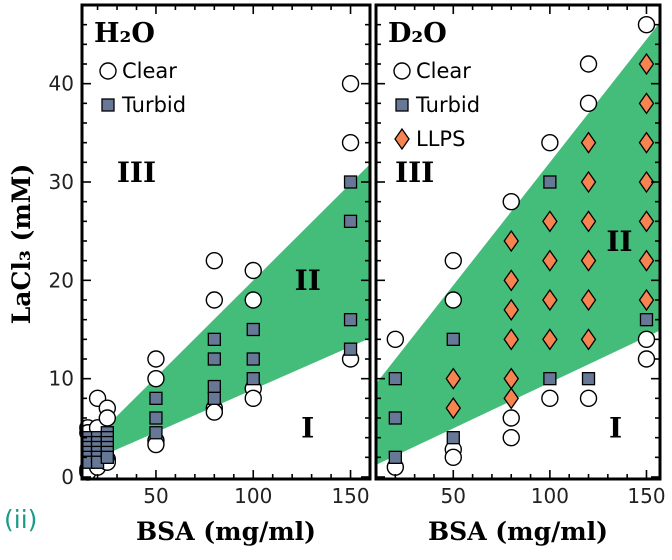 This screenshot has height=560, width=672. What do you see at coordinates (518, 531) in the screenshot?
I see `x-axis-label-d2o: BSA (mg/ml)` at bounding box center [518, 531].